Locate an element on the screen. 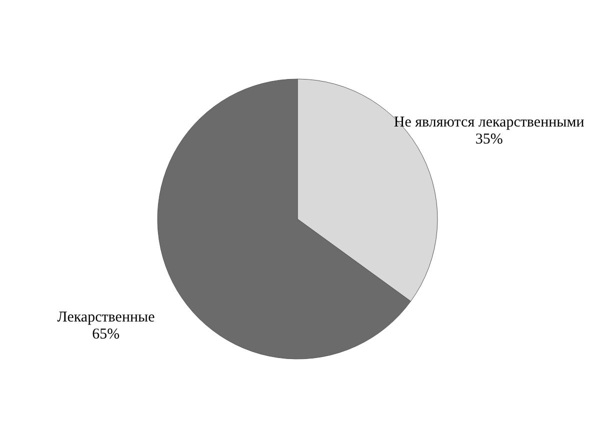  data-label: 35% is located at coordinates (489, 139).